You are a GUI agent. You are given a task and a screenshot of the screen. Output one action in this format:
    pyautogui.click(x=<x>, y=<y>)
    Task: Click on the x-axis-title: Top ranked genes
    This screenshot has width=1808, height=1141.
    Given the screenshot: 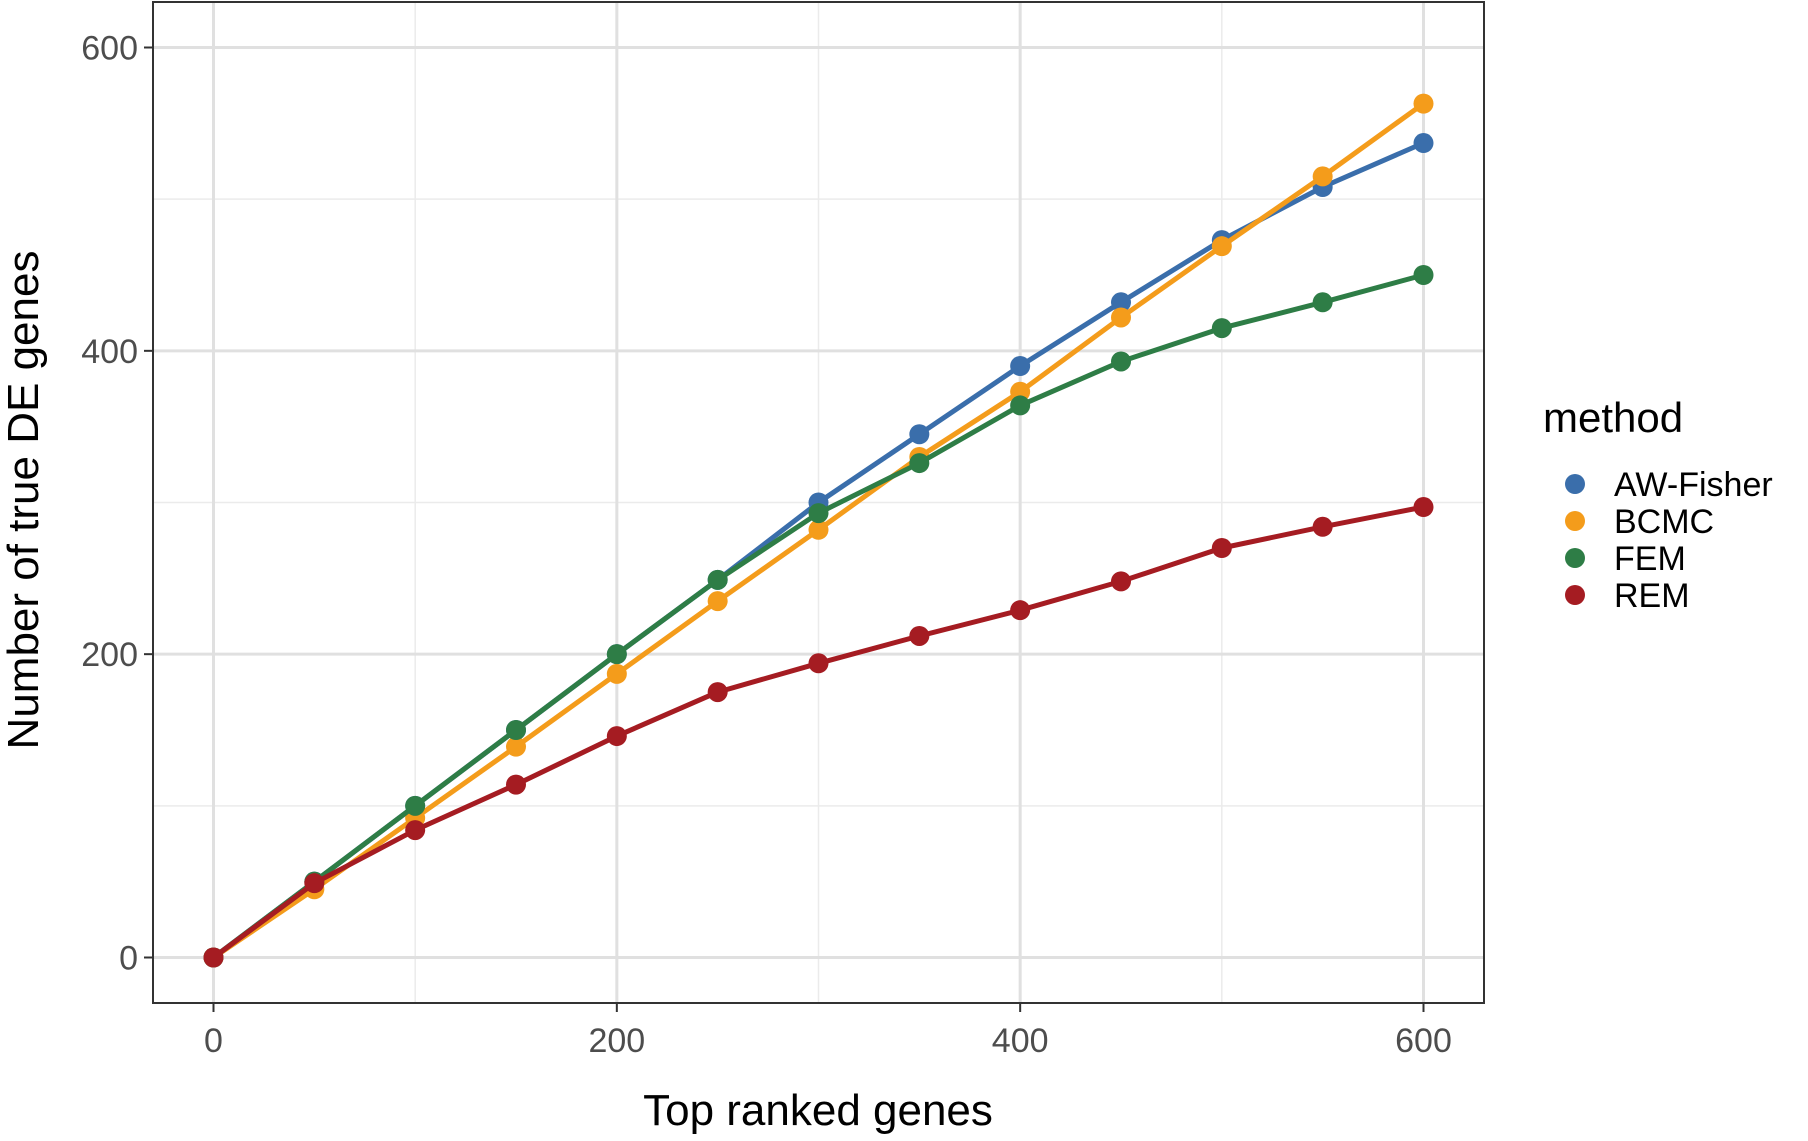 What is the action you would take?
    pyautogui.click(x=818, y=1110)
    